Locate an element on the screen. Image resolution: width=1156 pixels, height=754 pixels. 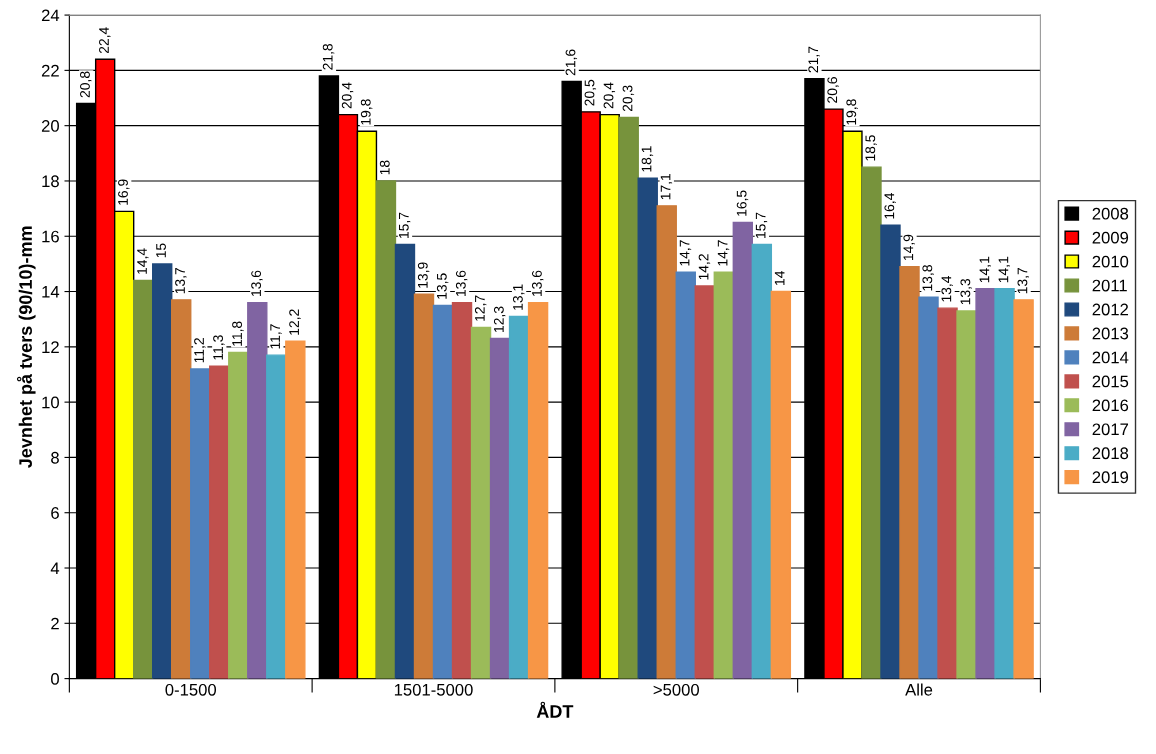
legend-label: 2013 is located at coordinates (1110, 333).